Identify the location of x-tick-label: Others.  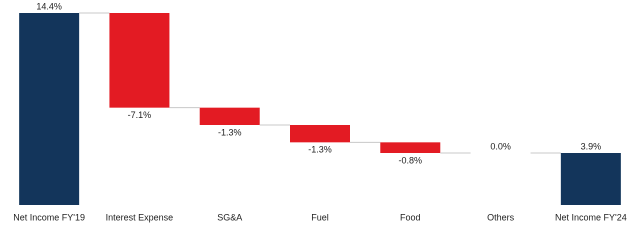
(501, 217).